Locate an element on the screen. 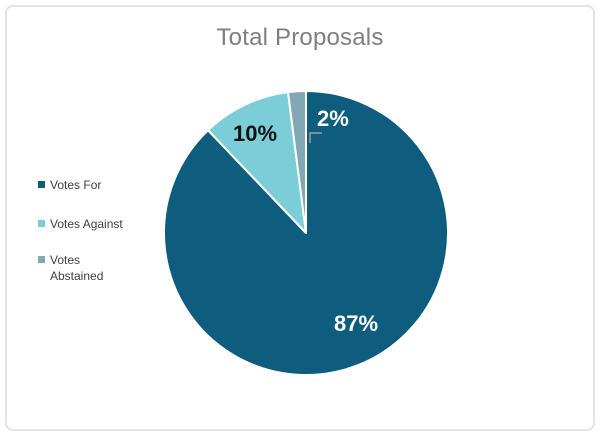  legend-item-votes-against: Votes Against is located at coordinates (80, 224).